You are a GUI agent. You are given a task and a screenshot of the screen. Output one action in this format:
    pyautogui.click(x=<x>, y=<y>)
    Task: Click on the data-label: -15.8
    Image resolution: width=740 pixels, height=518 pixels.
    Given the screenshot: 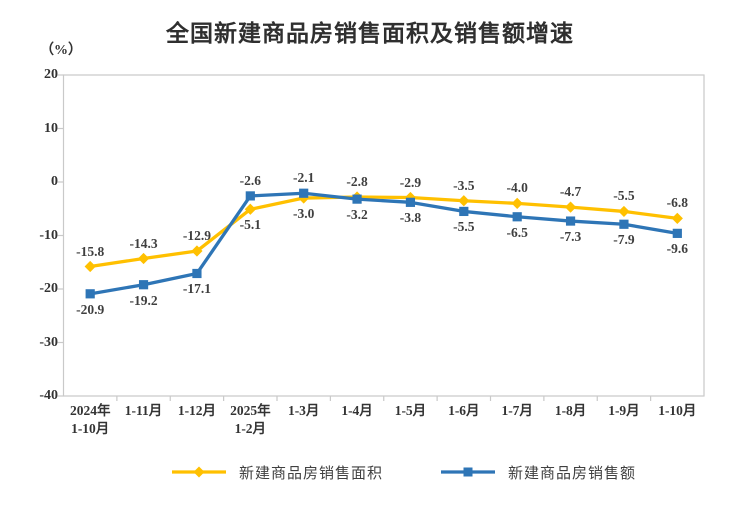 What is the action you would take?
    pyautogui.click(x=90, y=251)
    